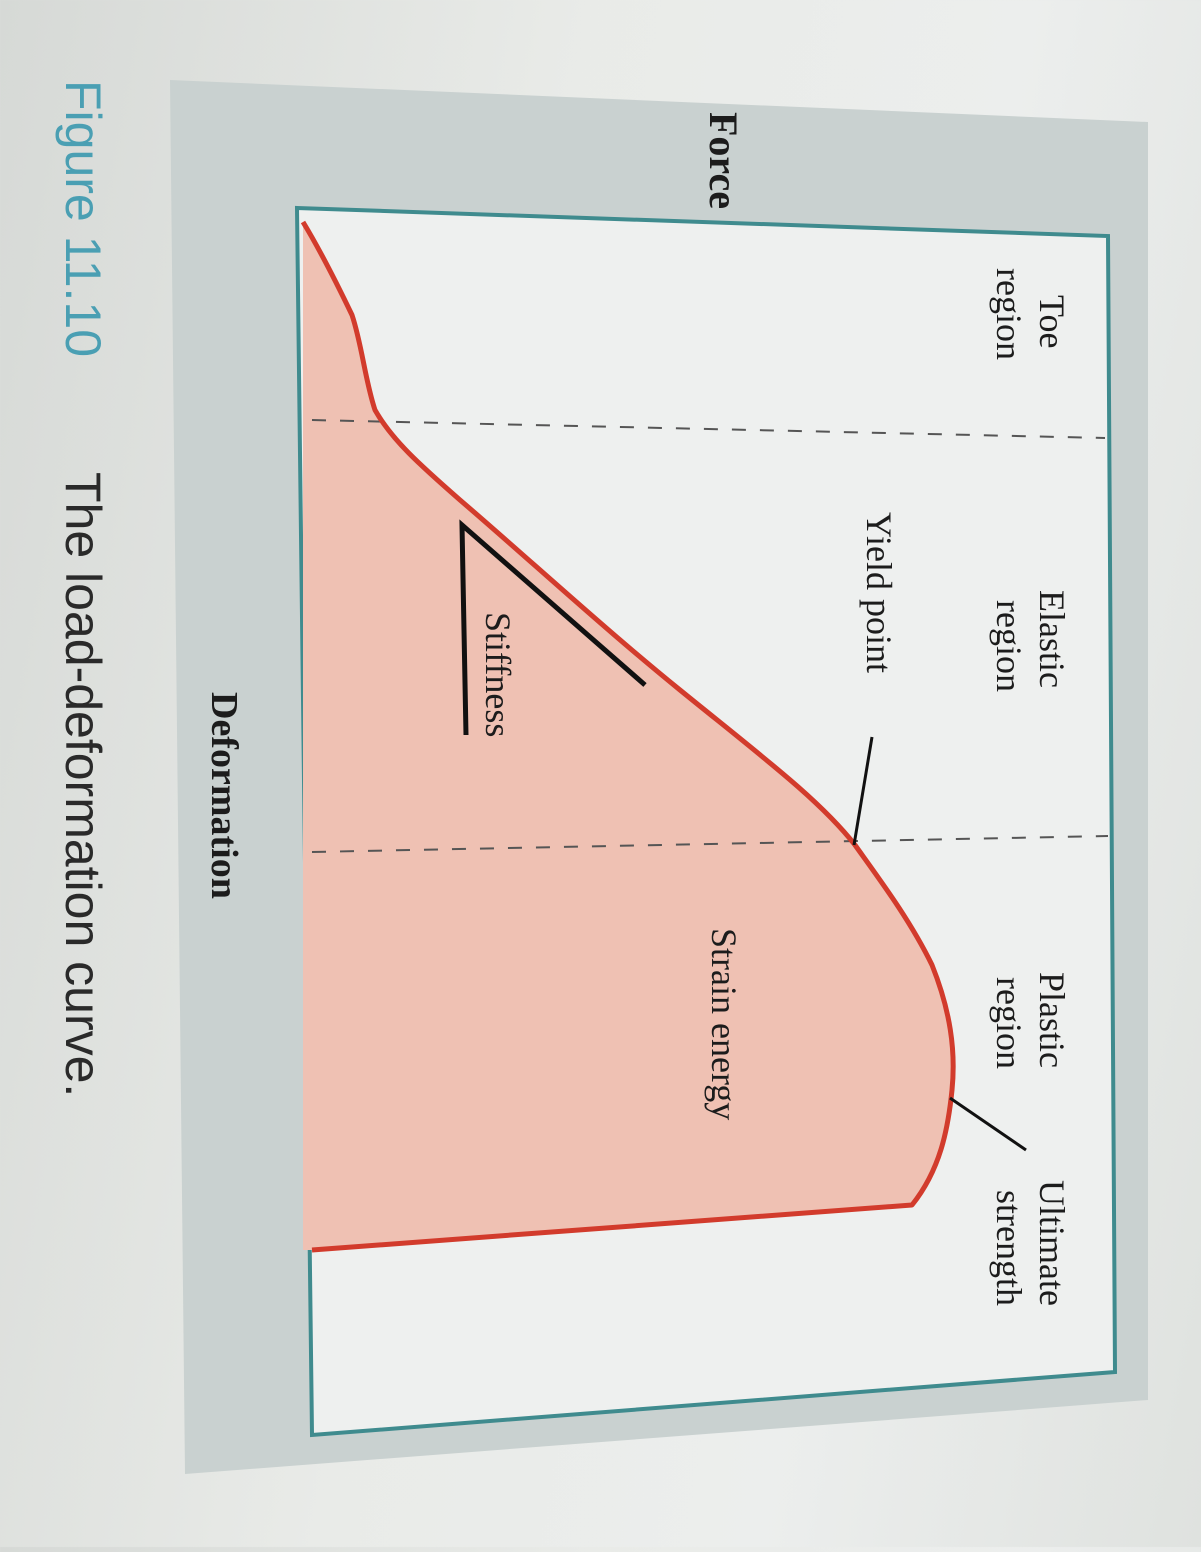 This screenshot has height=1552, width=1201. Describe the element at coordinates (879, 592) in the screenshot. I see `yield-point-label: Yield point` at that location.